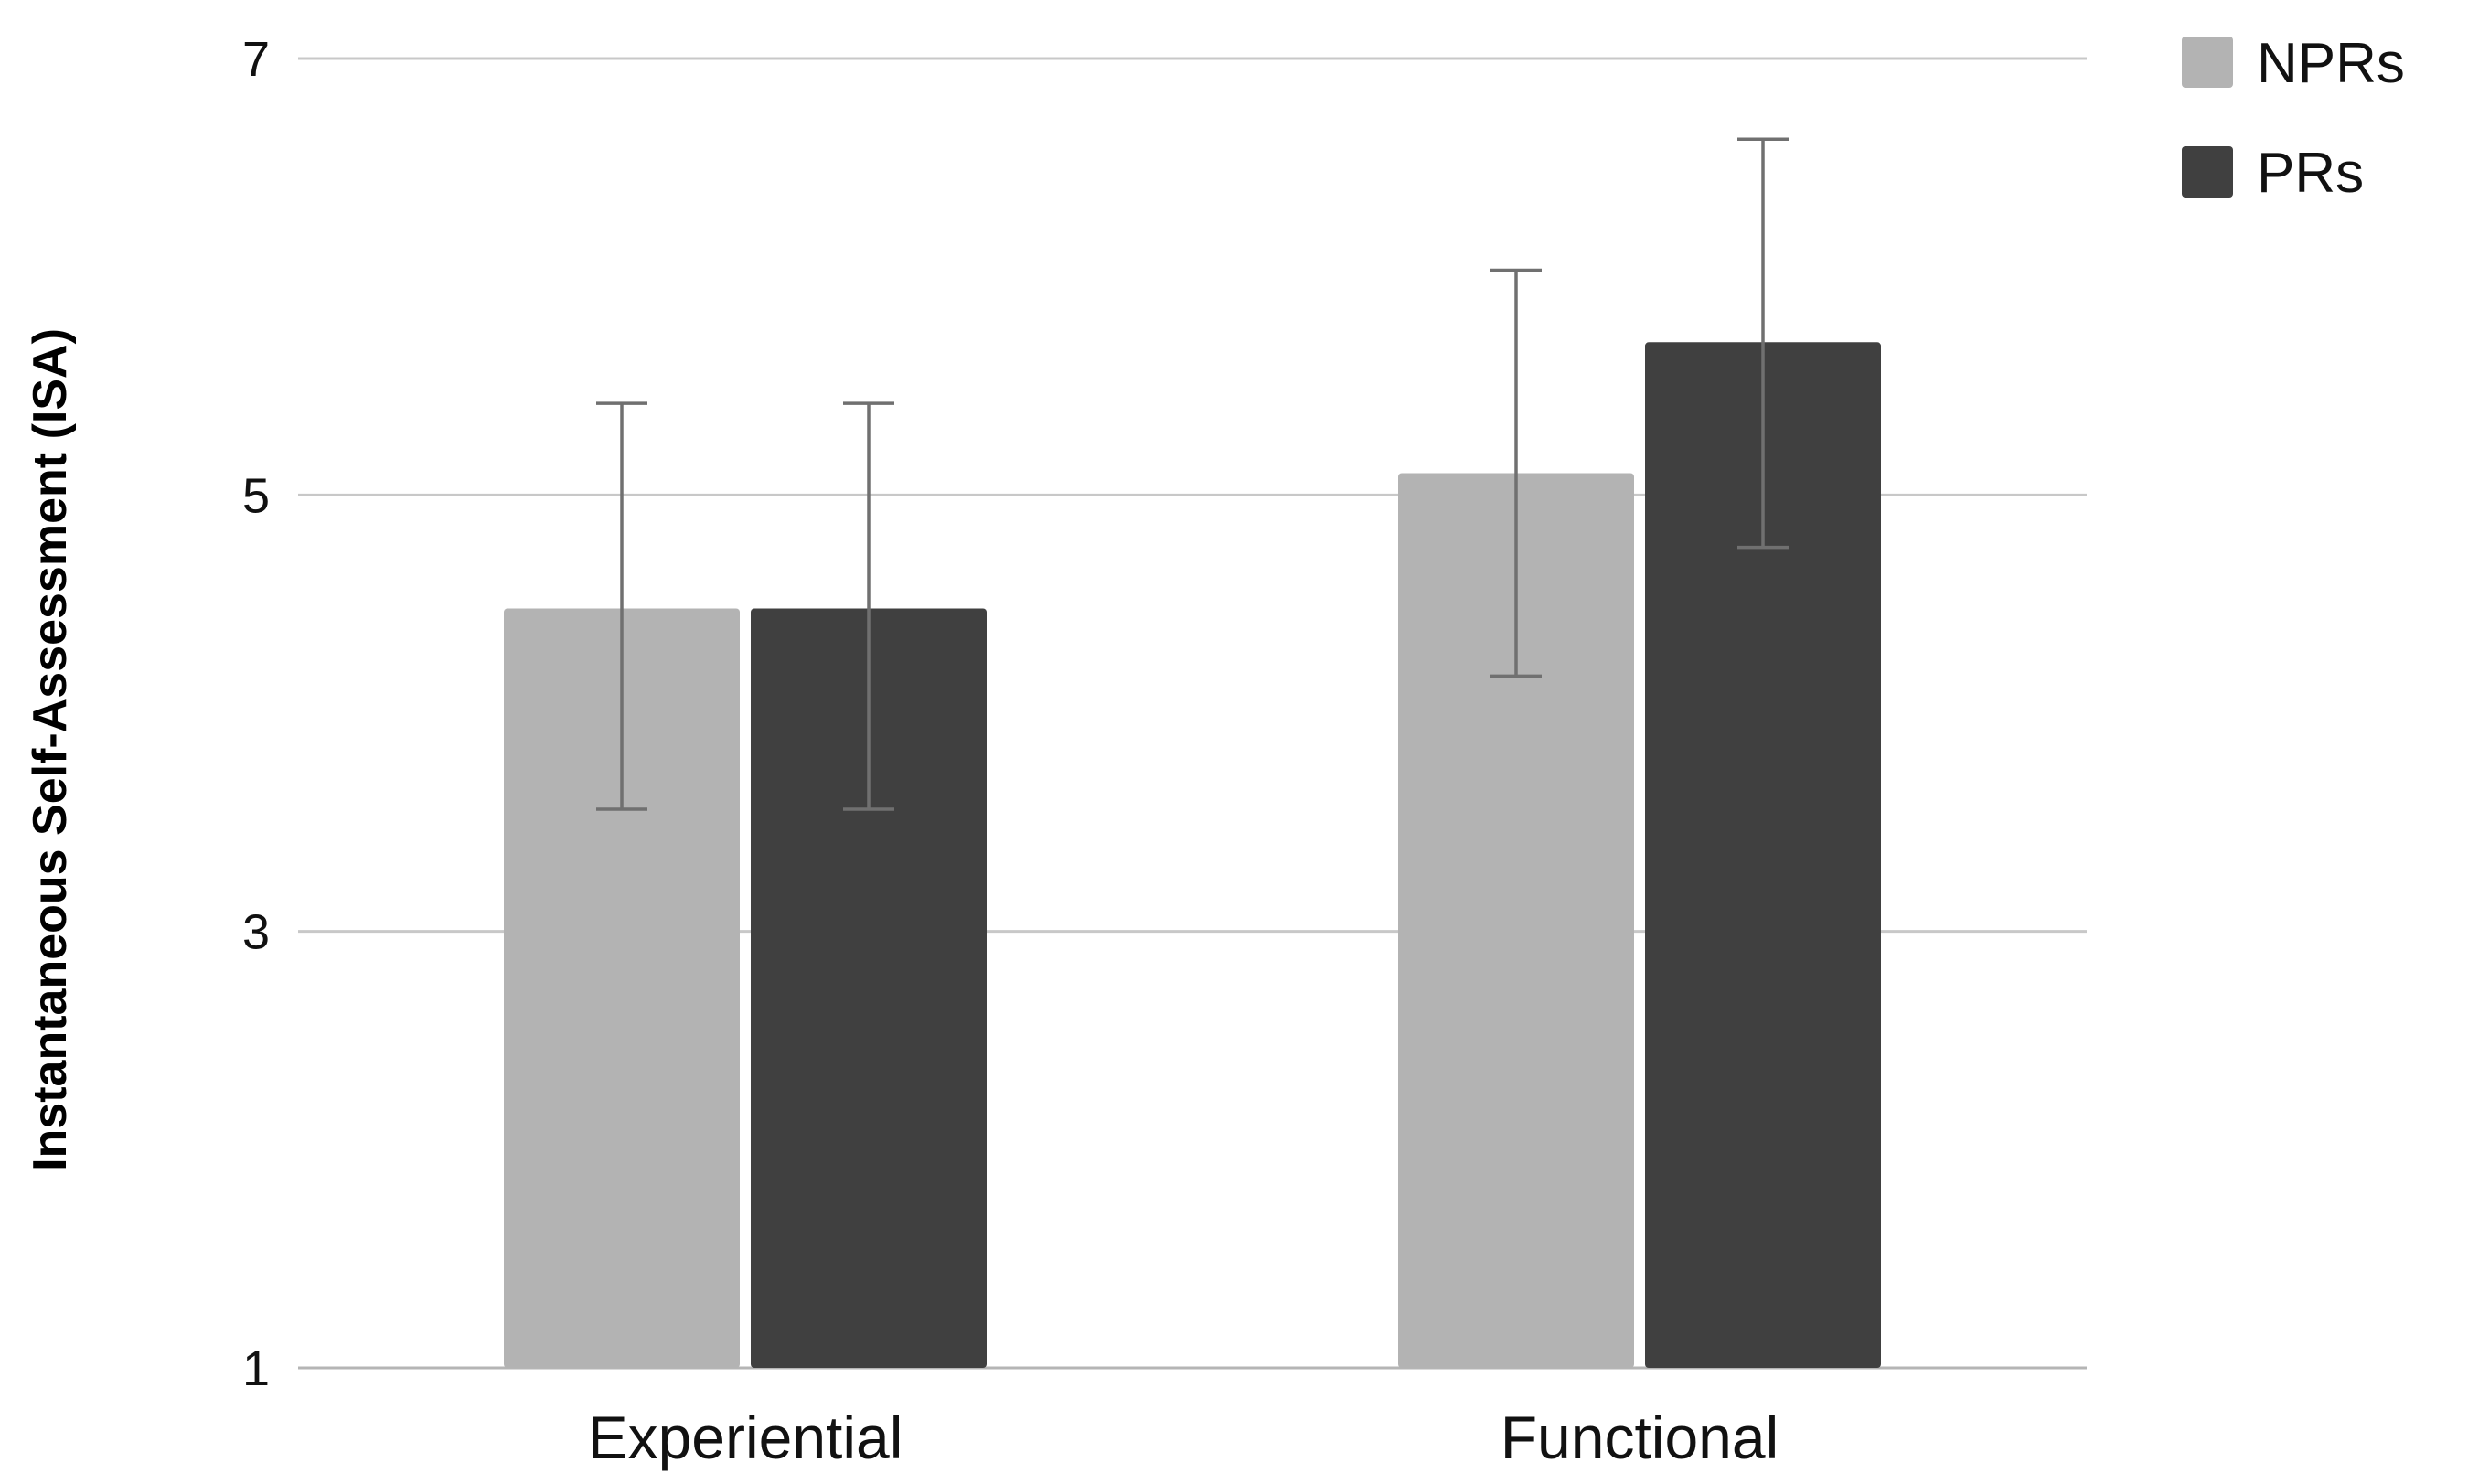 This screenshot has width=2468, height=1484. Describe the element at coordinates (868, 606) in the screenshot. I see `error-bar-prs-experiential` at that location.